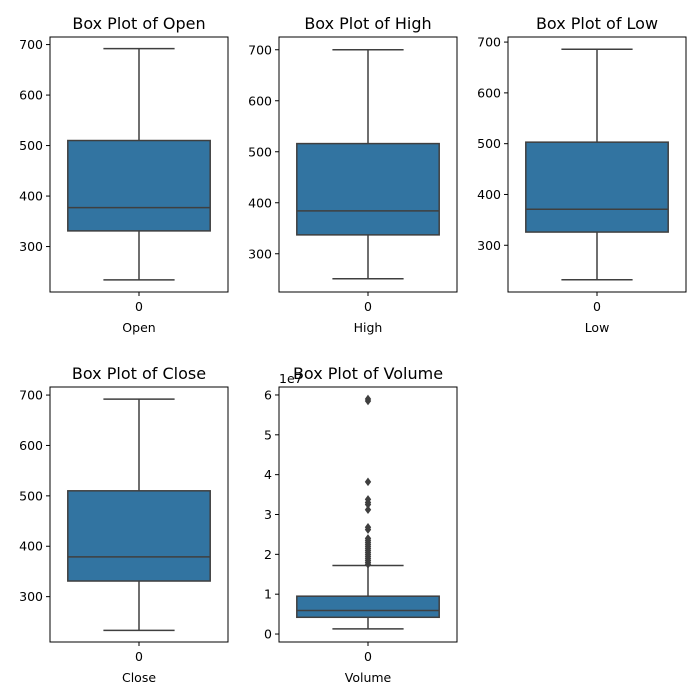 Image resolution: width=700 pixels, height=700 pixels. I want to click on panel-open: Box Plot of Open 300 400 500 600 700 0 Open, so click(124, 174).